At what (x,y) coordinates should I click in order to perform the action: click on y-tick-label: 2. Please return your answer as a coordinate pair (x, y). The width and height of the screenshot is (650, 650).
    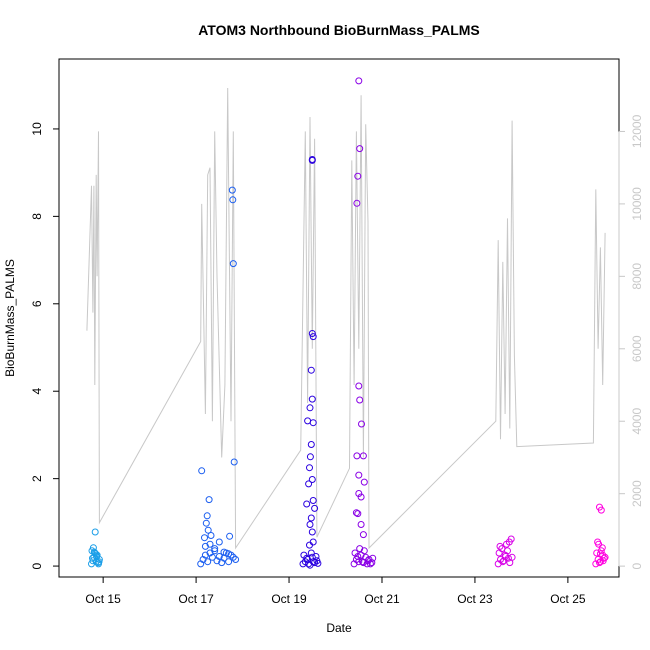
    Looking at the image, I should click on (37, 478).